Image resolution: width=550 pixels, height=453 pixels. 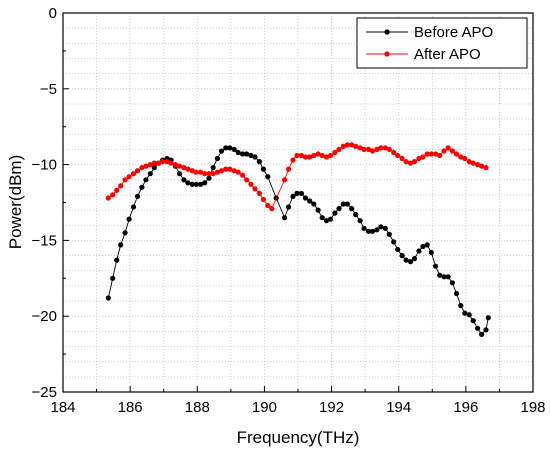 What do you see at coordinates (442, 43) in the screenshot?
I see `legend: Before APO After APO` at bounding box center [442, 43].